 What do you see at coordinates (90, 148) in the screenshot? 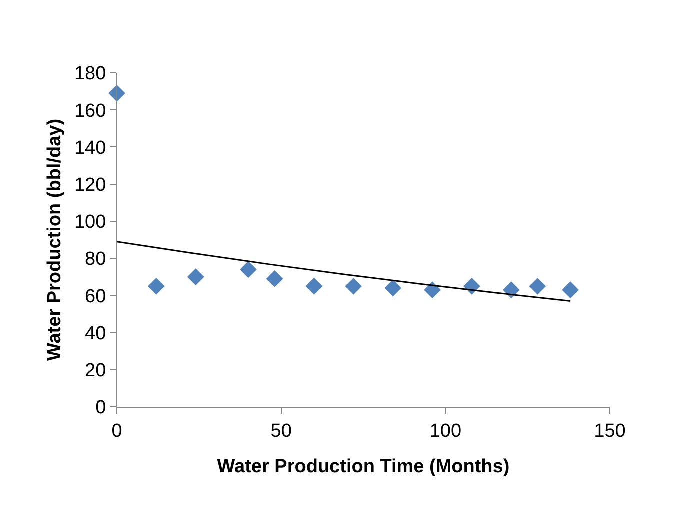
I see `y-tick-label: 140` at bounding box center [90, 148].